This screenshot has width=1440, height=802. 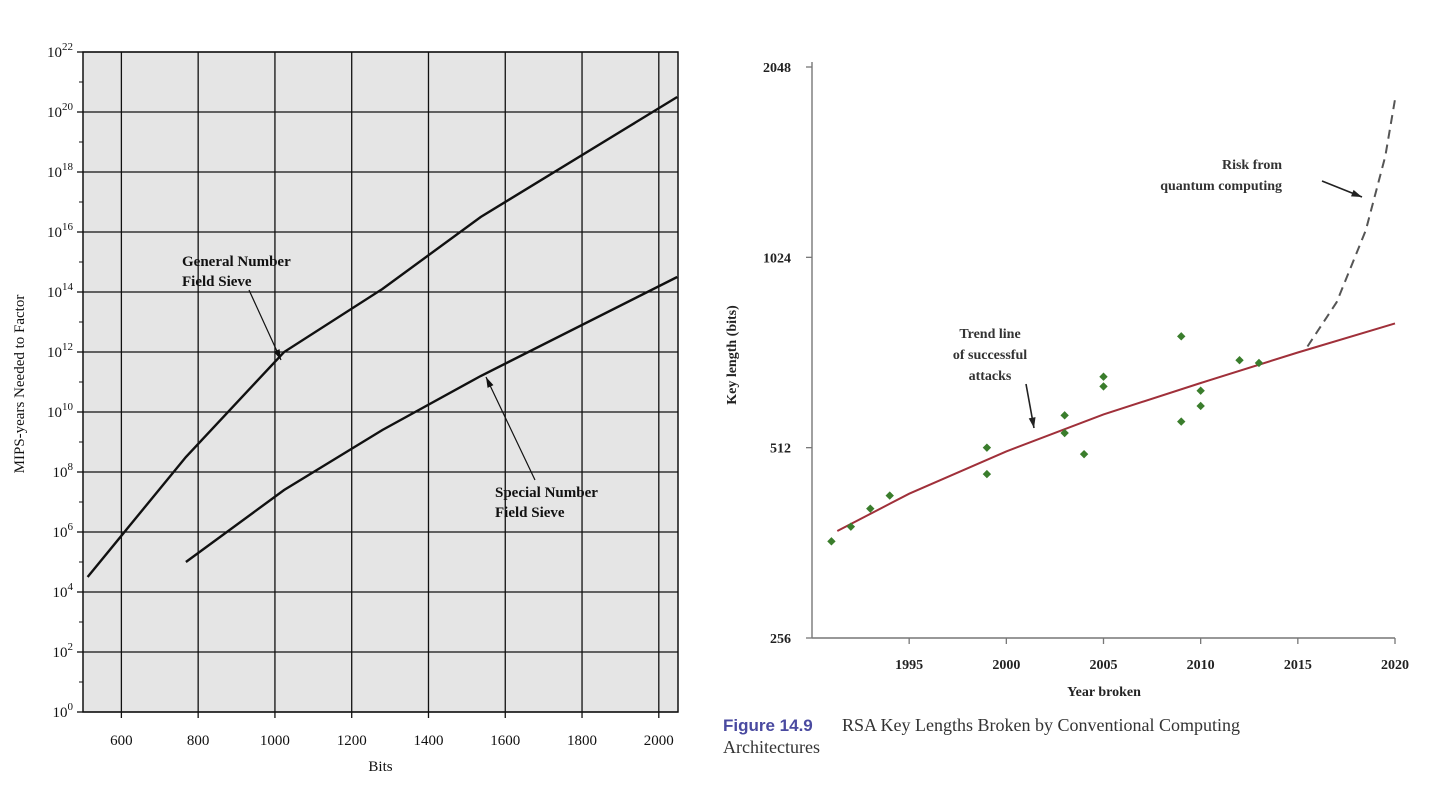 I want to click on snfs-arrow, so click(x=510, y=428).